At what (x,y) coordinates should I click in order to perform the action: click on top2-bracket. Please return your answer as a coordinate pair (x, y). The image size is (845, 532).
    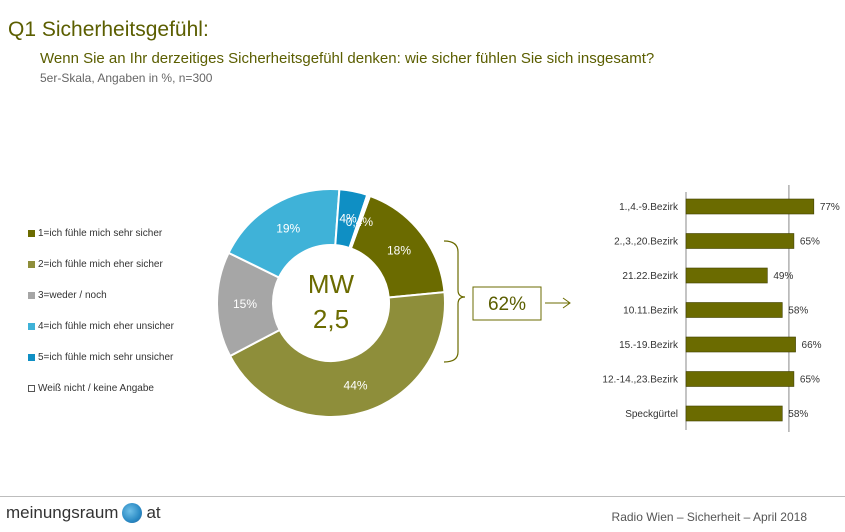
    Looking at the image, I should click on (454, 301).